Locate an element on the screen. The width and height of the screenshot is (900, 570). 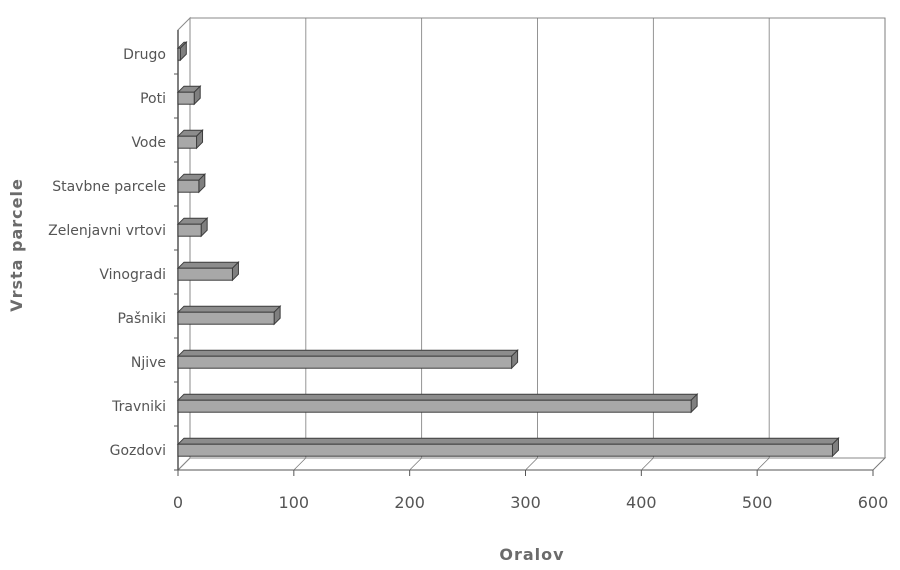
bar-stavbne-parcele is located at coordinates (191, 183).